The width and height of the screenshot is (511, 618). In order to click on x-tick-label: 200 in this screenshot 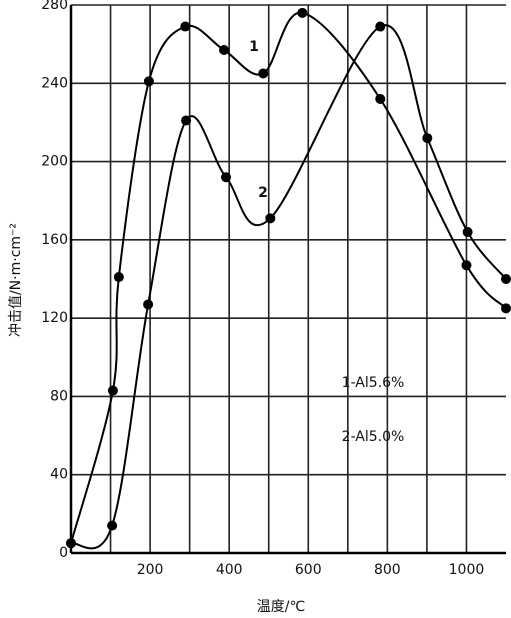, I will do `click(150, 570)`.